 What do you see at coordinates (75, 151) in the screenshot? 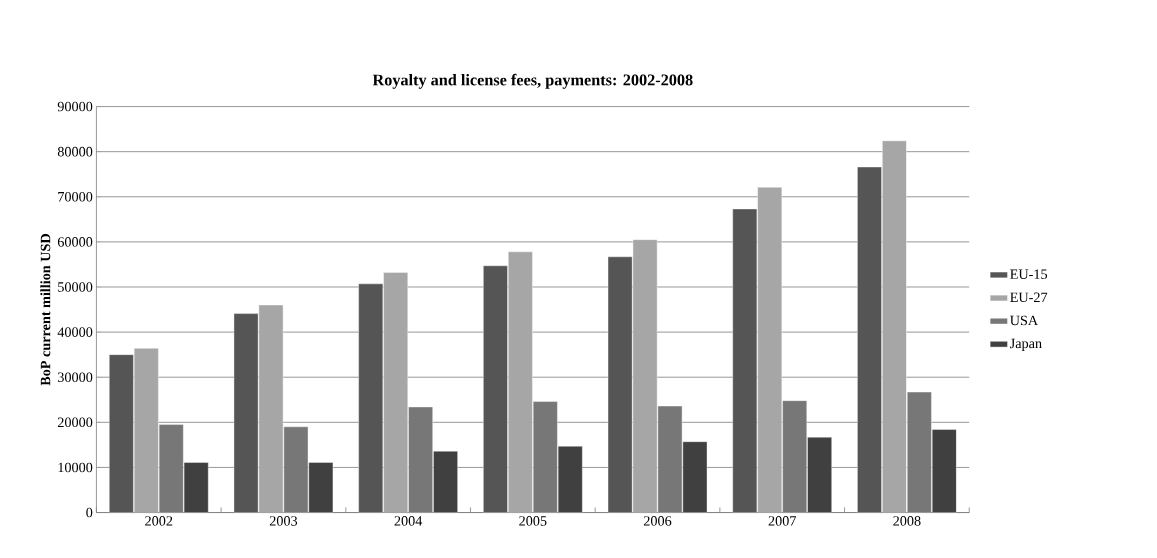
I see `y-tick-label: 80000` at bounding box center [75, 151].